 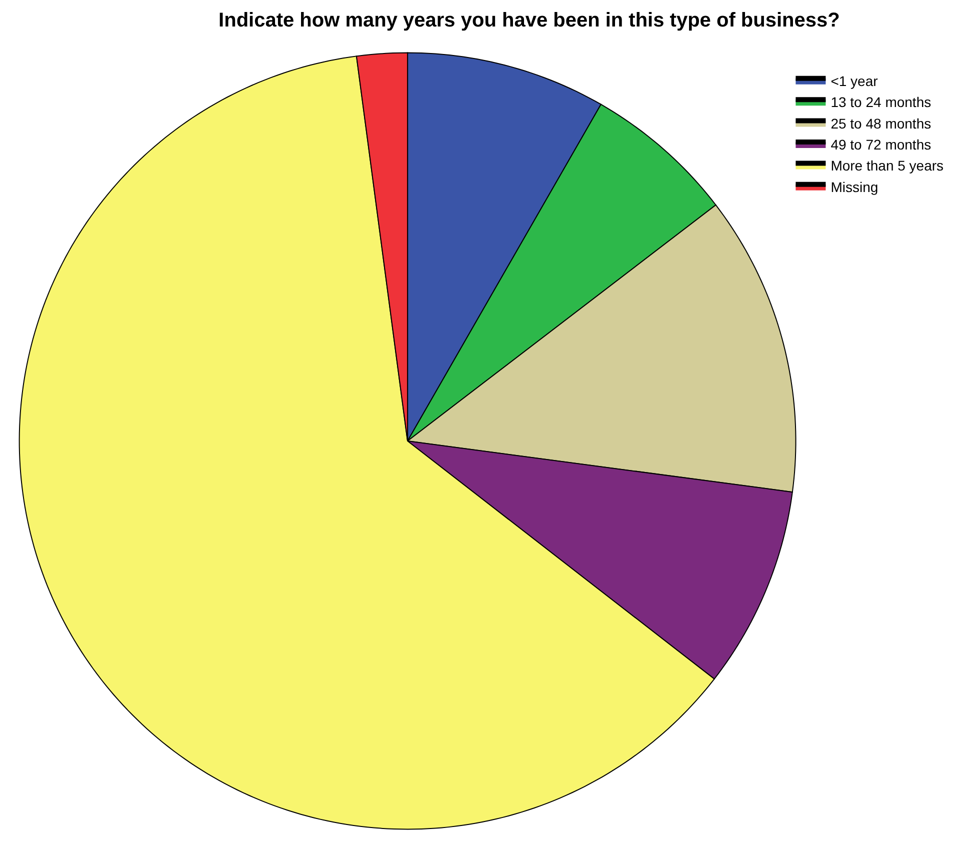 What do you see at coordinates (854, 80) in the screenshot?
I see `legend-label: <1 year` at bounding box center [854, 80].